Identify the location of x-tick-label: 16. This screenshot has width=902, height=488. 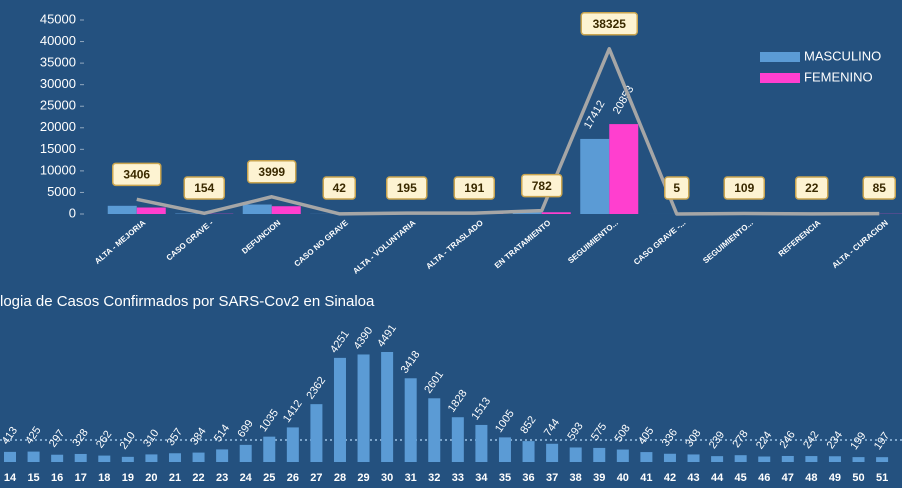
(57, 478).